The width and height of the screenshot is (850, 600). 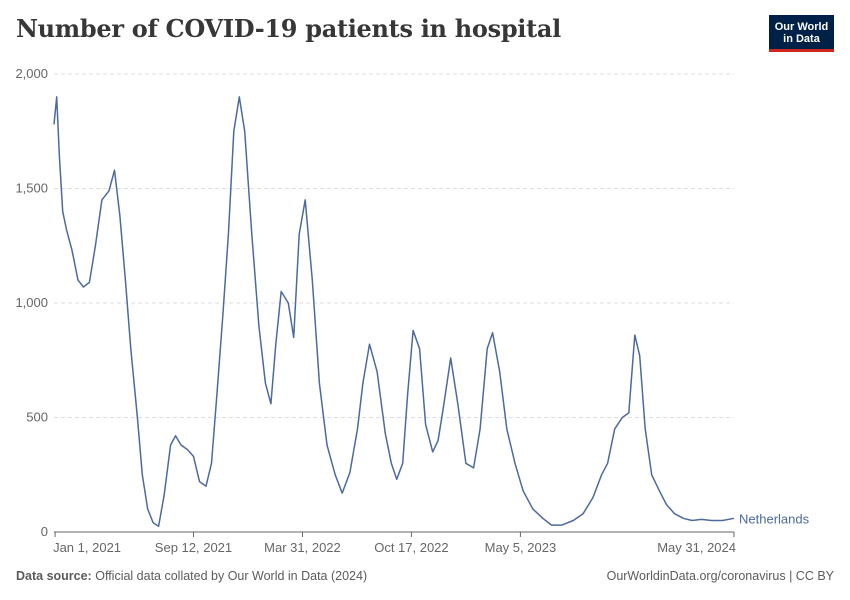 I want to click on x-tick-label: May 31, 2024, so click(x=696, y=547).